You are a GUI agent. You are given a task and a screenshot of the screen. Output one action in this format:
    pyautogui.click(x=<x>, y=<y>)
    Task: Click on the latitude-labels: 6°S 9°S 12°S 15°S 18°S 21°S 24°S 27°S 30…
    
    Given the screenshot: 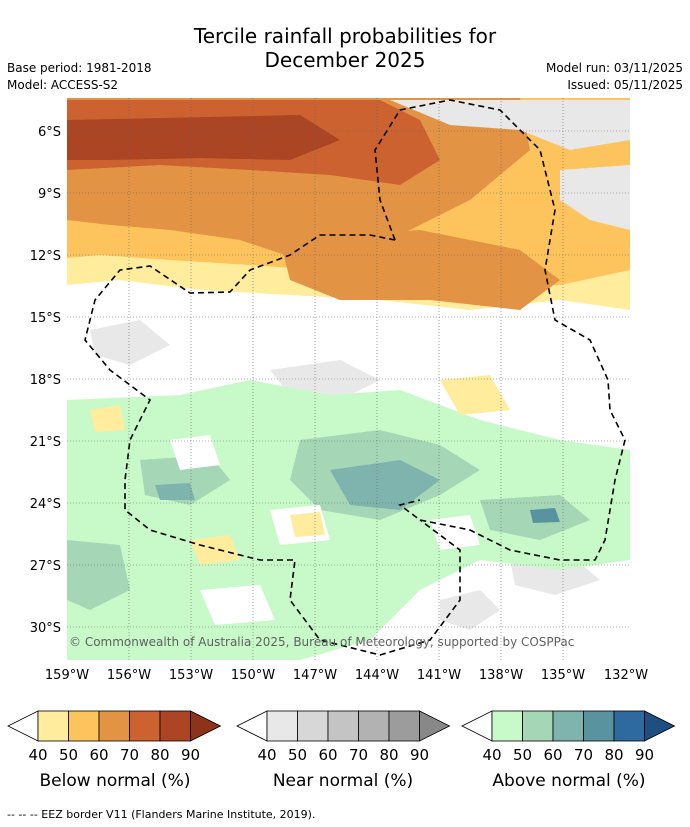 What is the action you would take?
    pyautogui.click(x=45, y=380)
    